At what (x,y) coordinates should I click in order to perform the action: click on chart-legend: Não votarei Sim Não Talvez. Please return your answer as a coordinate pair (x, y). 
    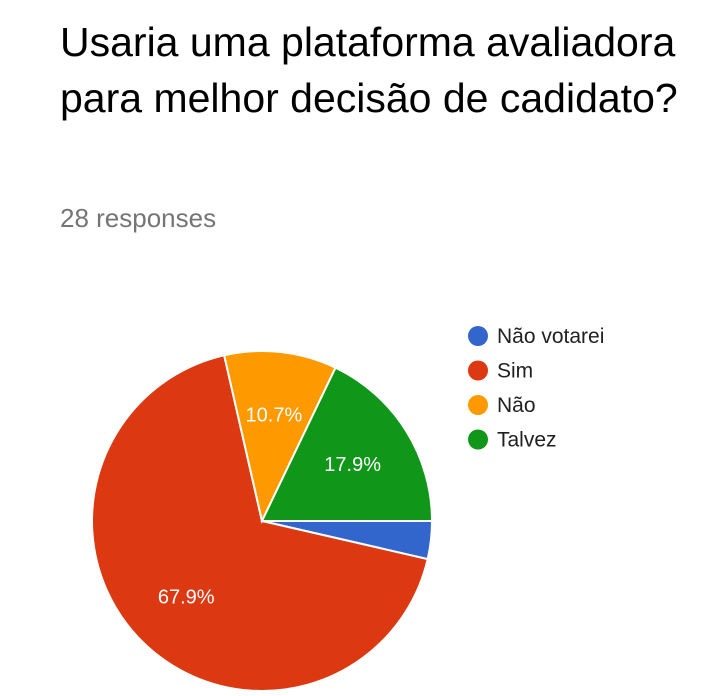
    Looking at the image, I should click on (536, 388).